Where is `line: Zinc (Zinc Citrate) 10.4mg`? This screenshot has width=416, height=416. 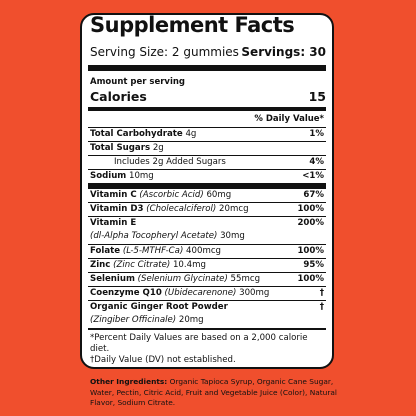 line: Zinc (Zinc Citrate) 10.4mg is located at coordinates (148, 265).